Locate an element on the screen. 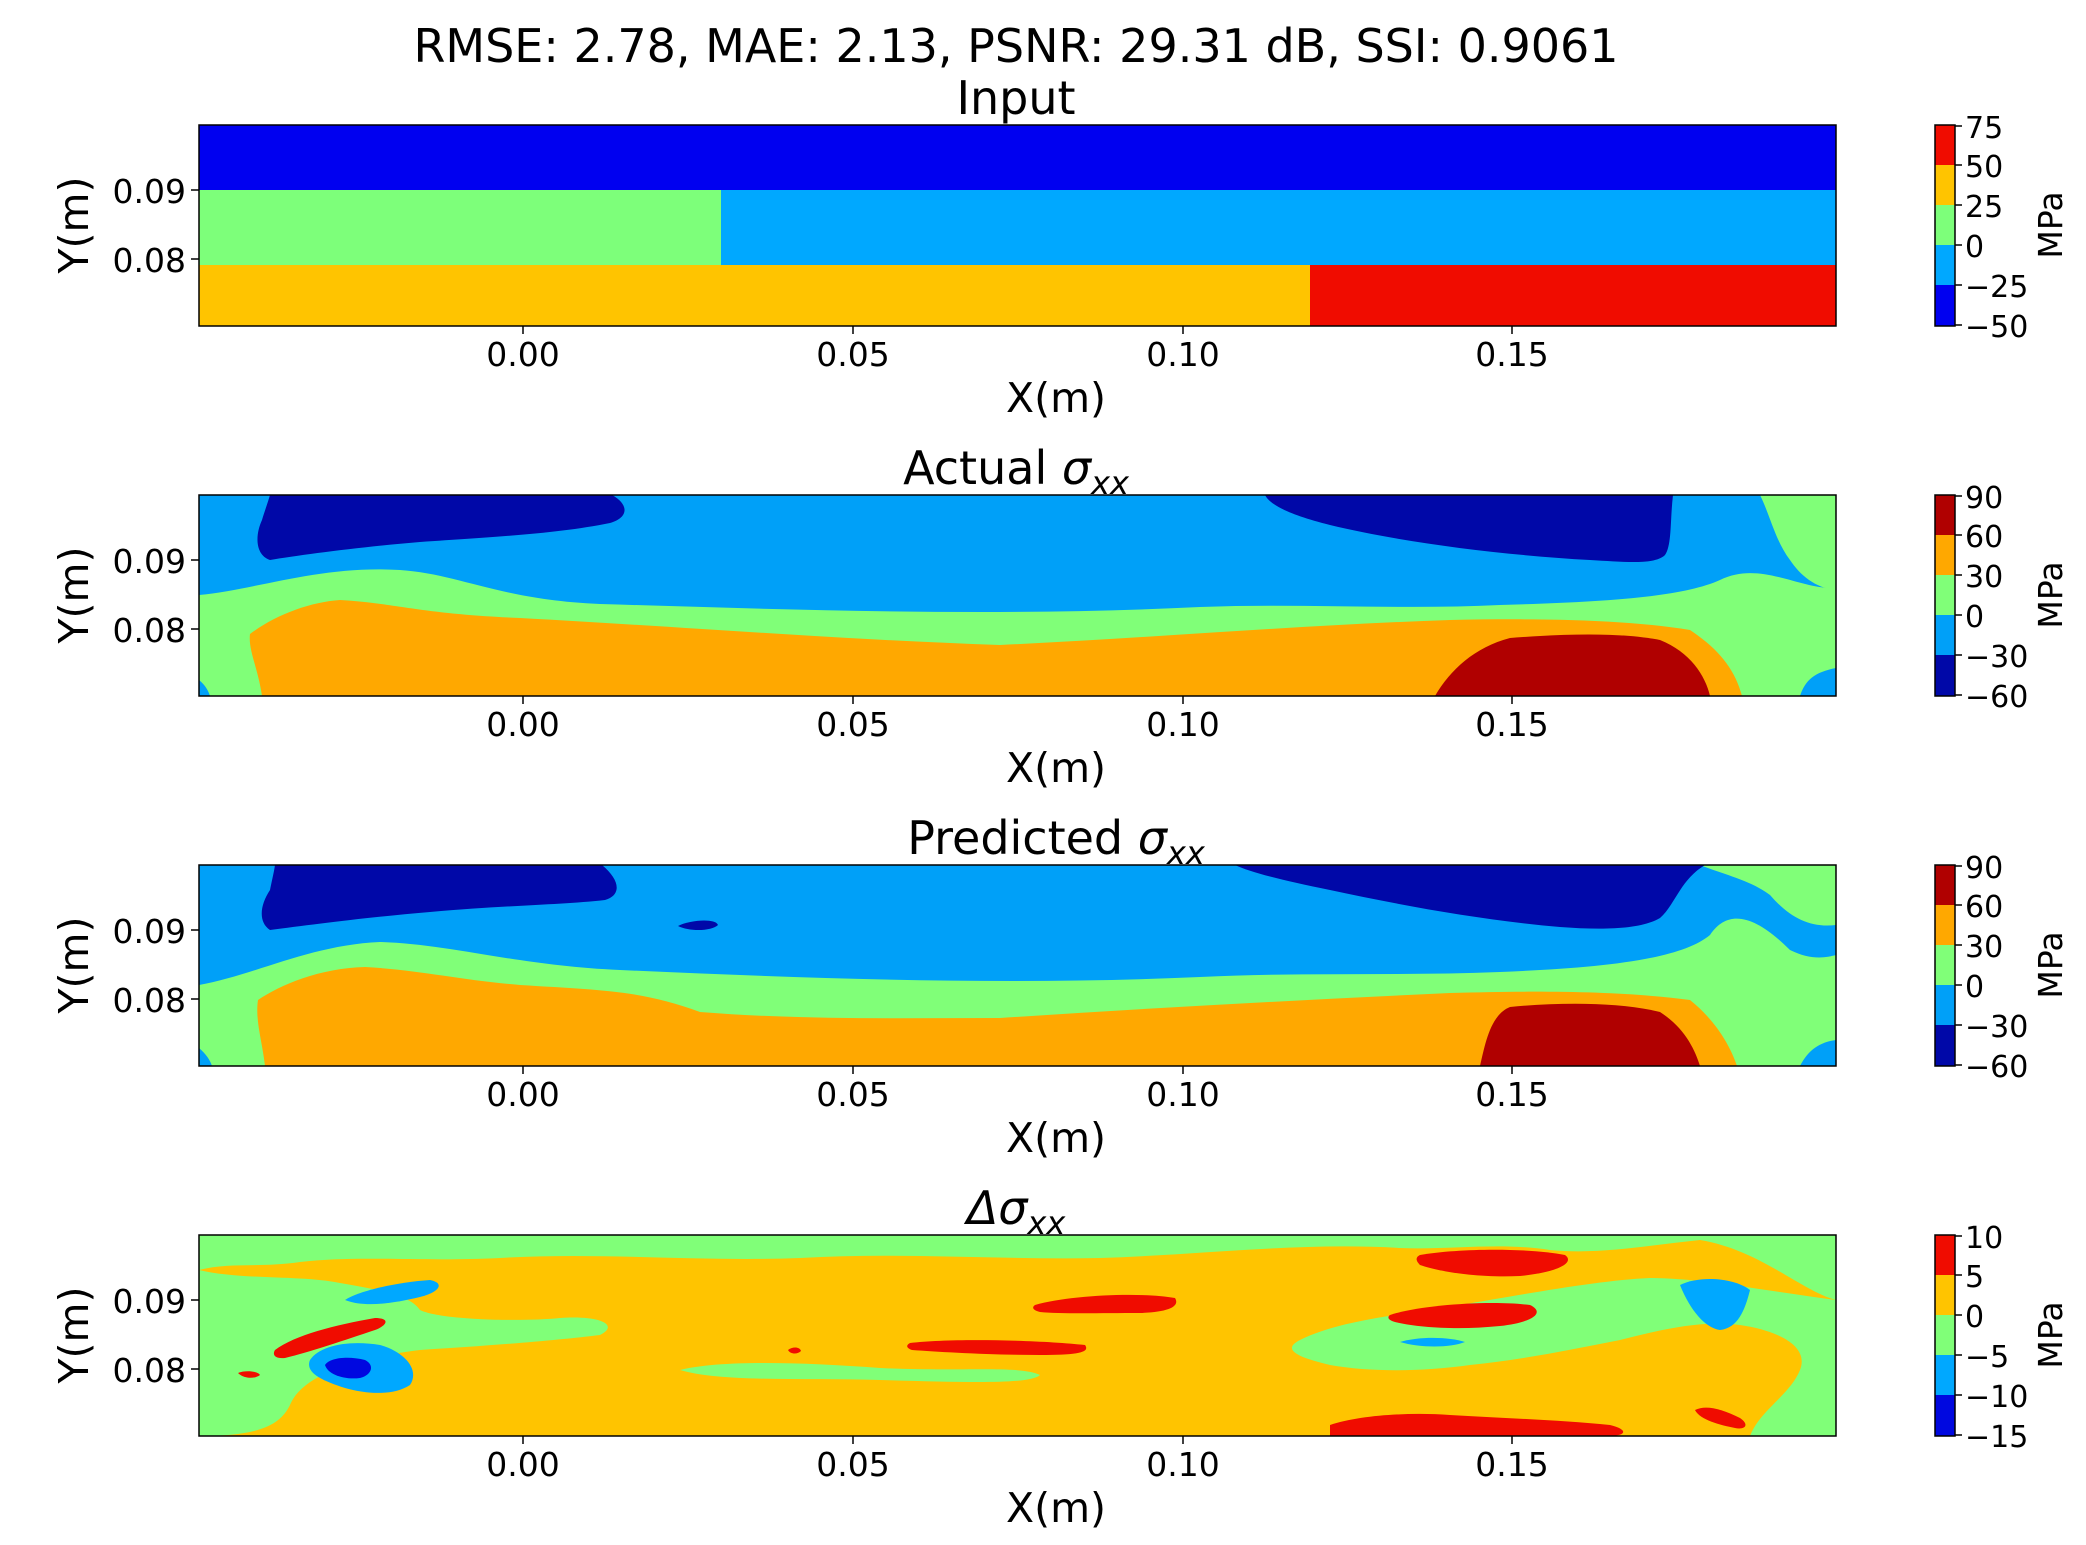  delta-colorbar-label: MPa is located at coordinates (2050, 1334).